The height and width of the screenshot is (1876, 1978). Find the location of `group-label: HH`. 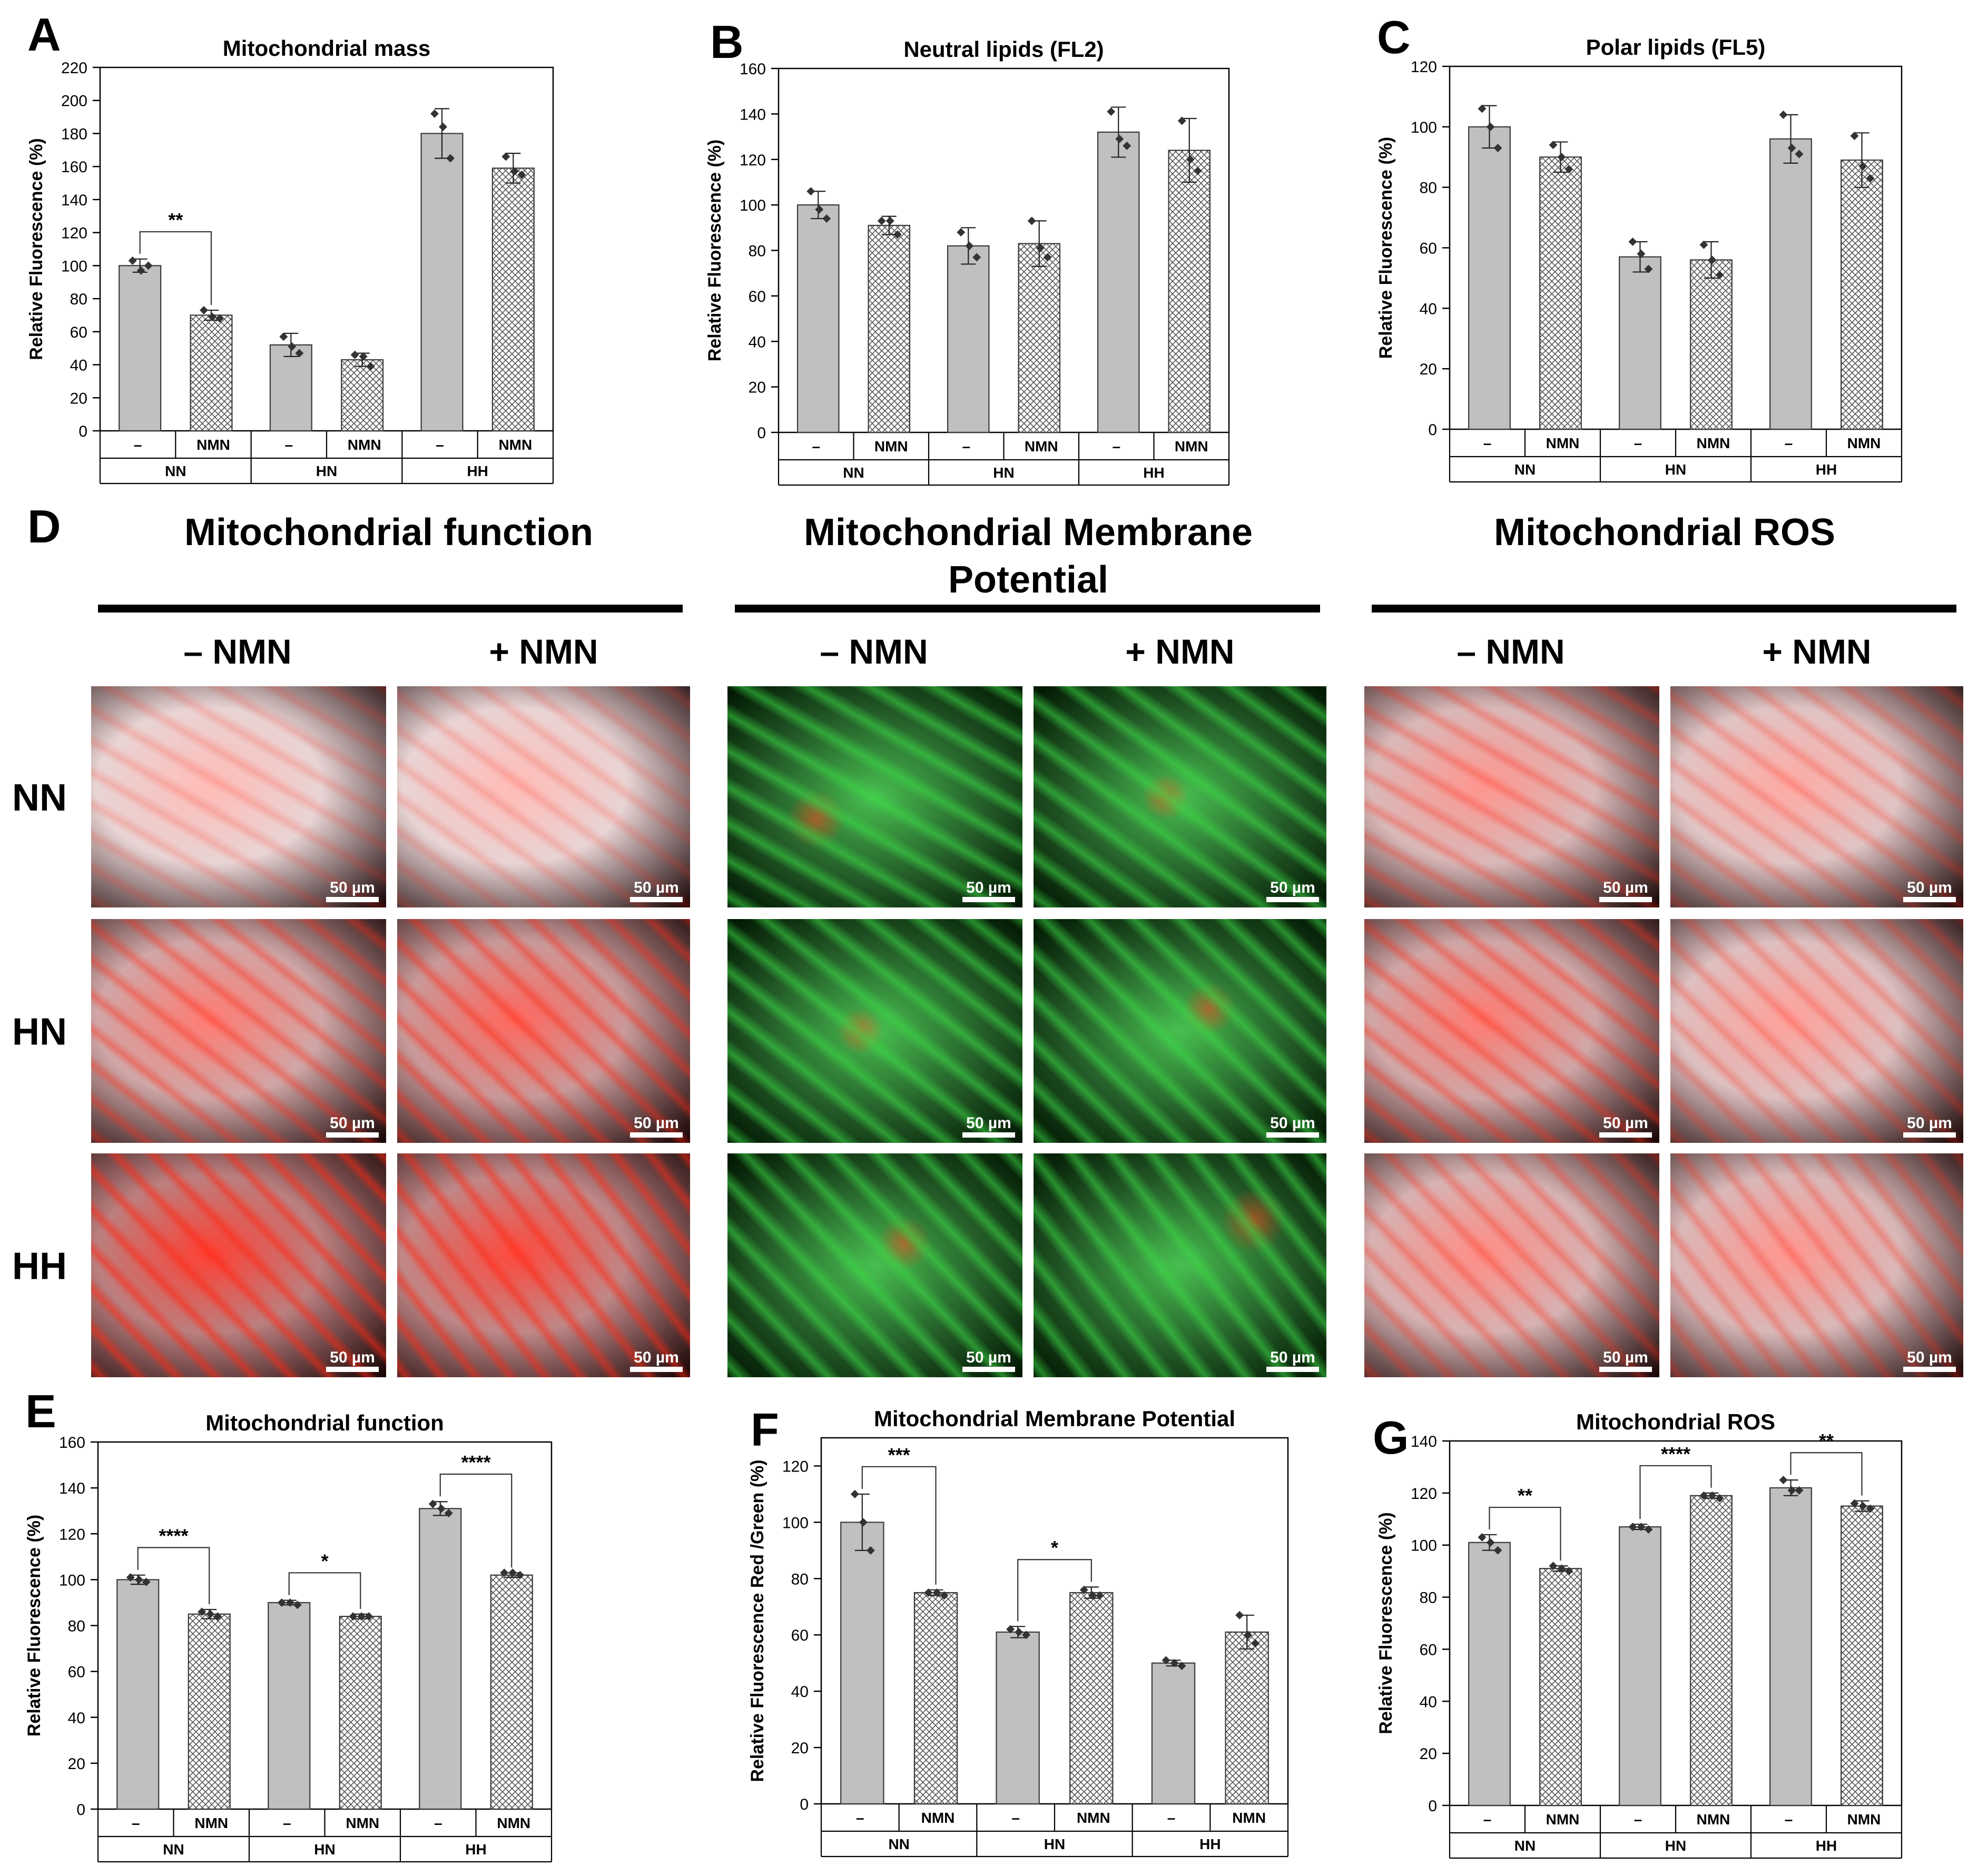

group-label: HH is located at coordinates (1210, 1844).